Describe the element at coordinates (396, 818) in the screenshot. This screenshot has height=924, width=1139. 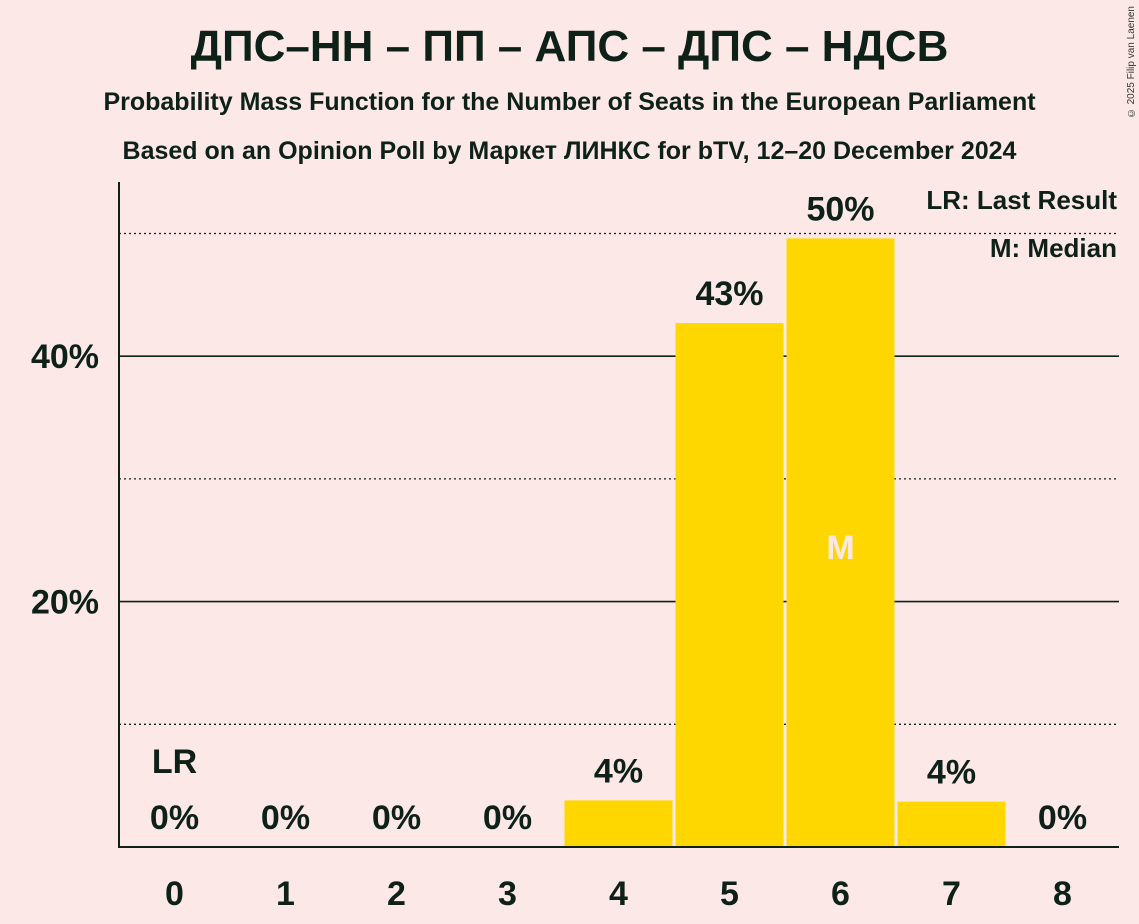
I see `value-label-2: 0%` at that location.